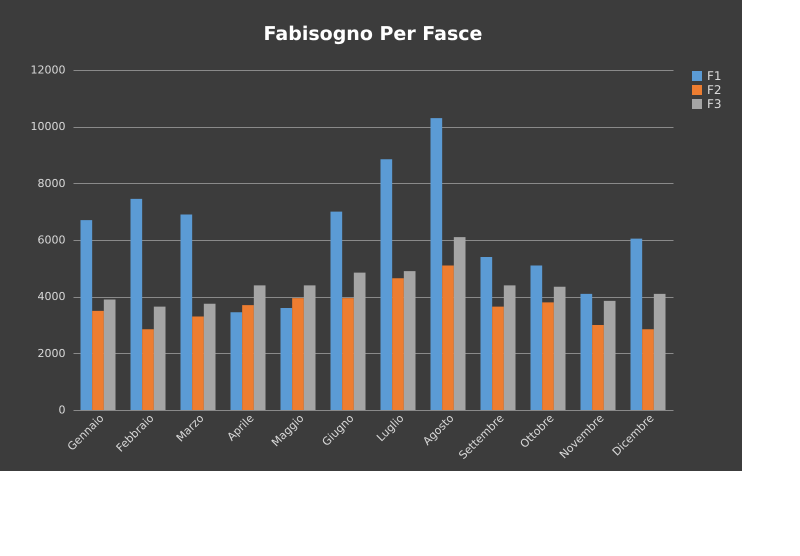 This screenshot has width=800, height=556. What do you see at coordinates (714, 90) in the screenshot?
I see `legend-label: F2` at bounding box center [714, 90].